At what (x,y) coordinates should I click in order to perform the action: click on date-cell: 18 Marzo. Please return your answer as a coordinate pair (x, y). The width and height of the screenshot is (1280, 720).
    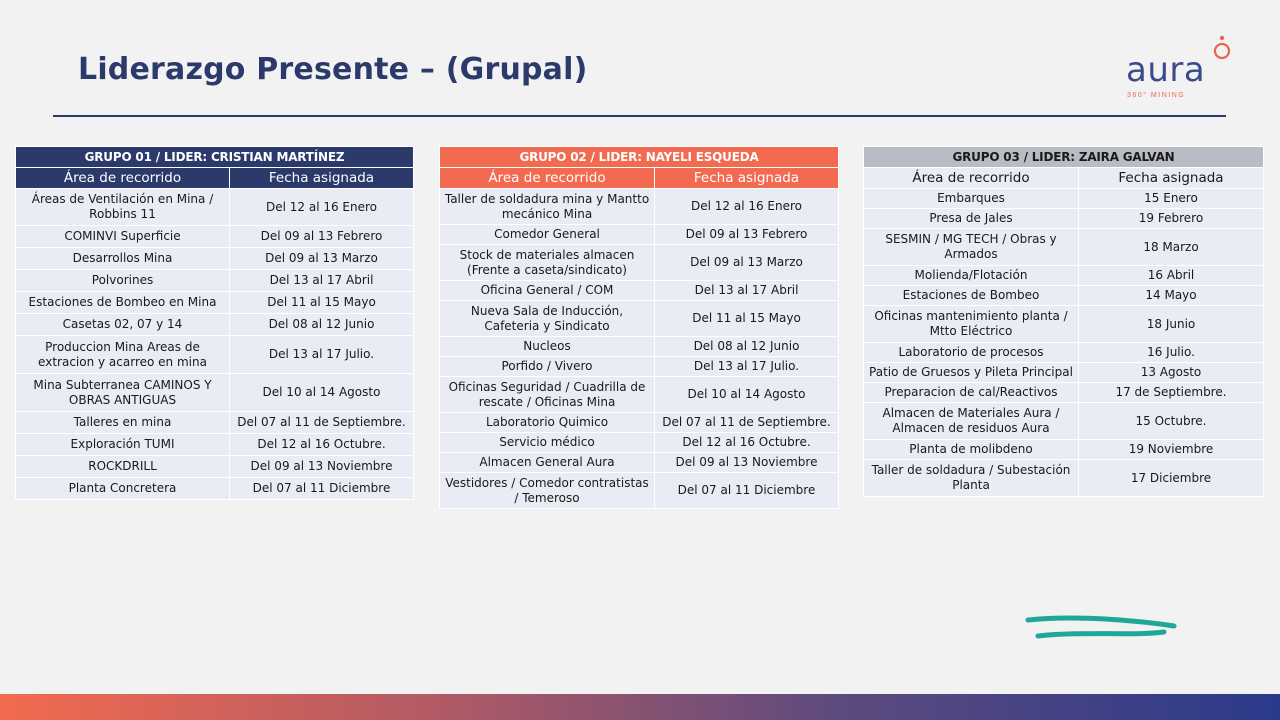
    Looking at the image, I should click on (1171, 247).